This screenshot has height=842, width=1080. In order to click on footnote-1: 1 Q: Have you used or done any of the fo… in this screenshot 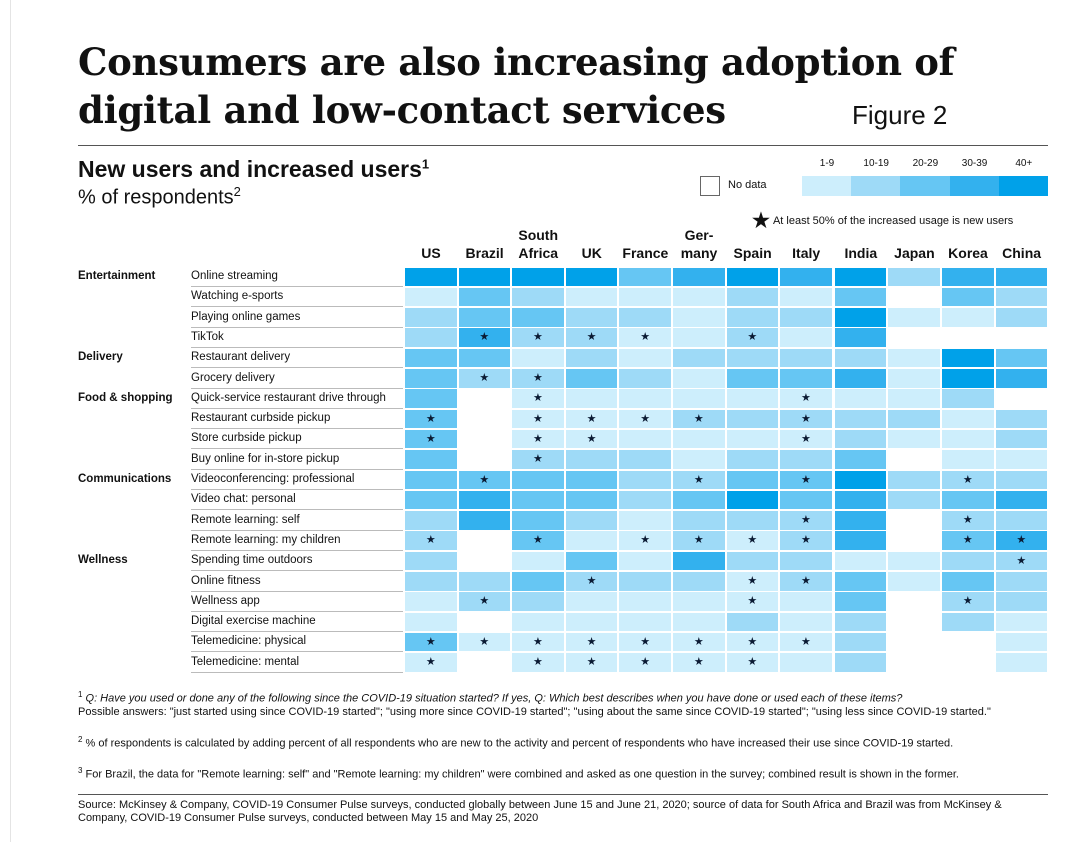, I will do `click(563, 703)`.